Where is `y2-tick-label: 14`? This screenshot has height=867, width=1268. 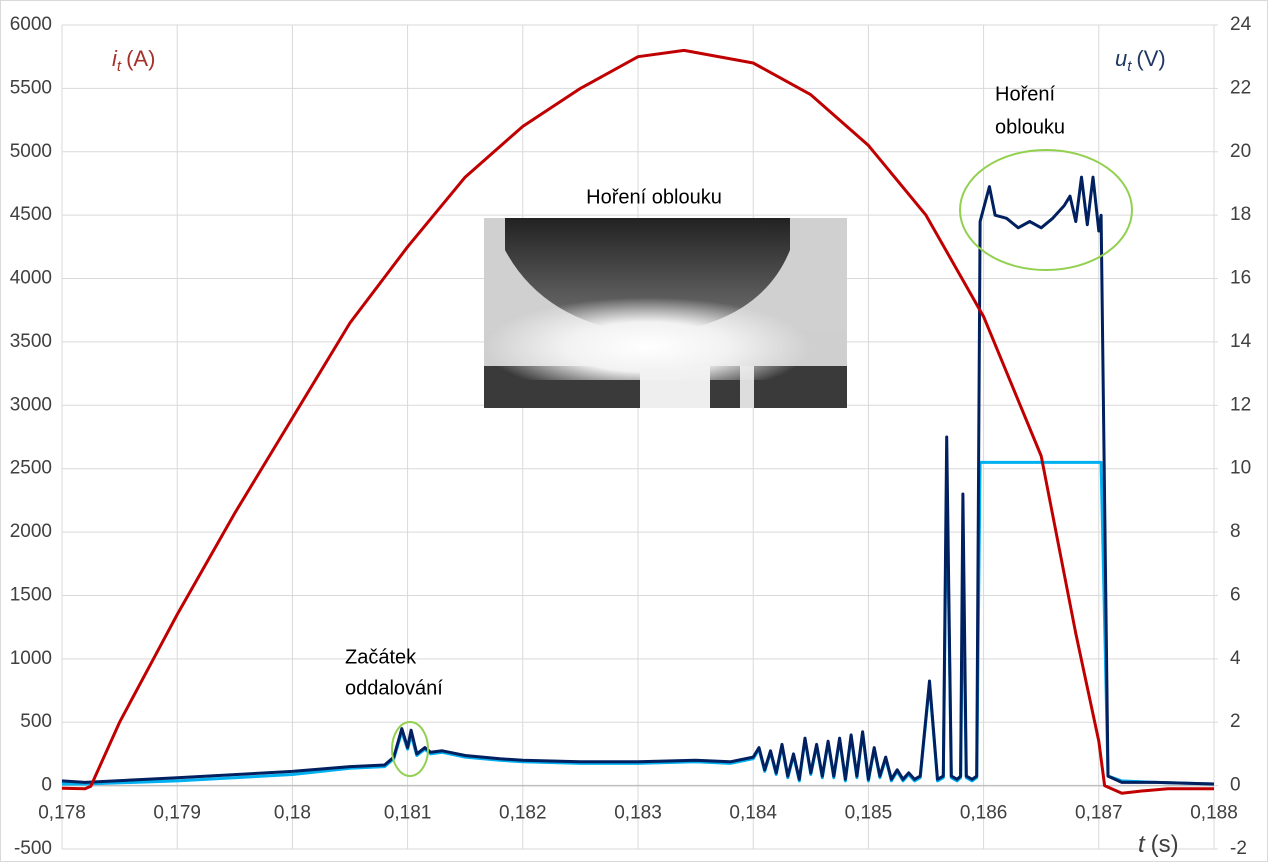 y2-tick-label: 14 is located at coordinates (1241, 341).